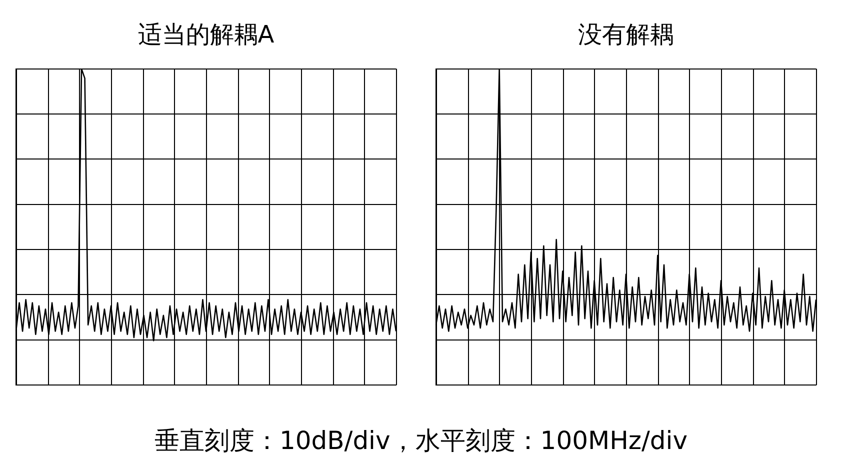  Describe the element at coordinates (421, 441) in the screenshot. I see `text: 垂直刻度：10dB/div，水平刻度：100MHz/div` at that location.